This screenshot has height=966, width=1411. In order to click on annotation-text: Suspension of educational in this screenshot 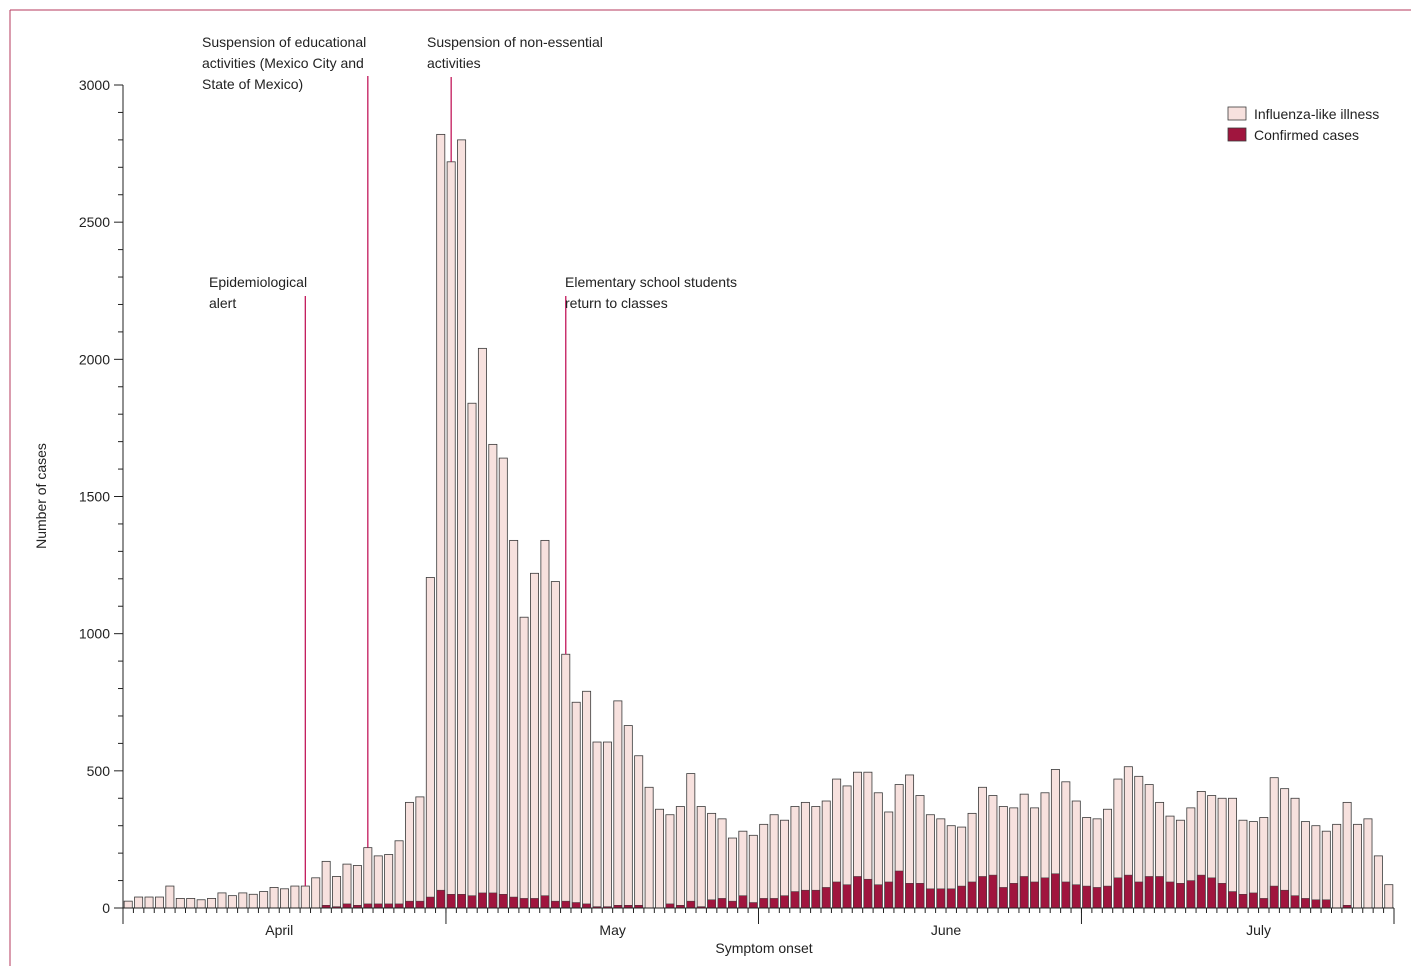, I will do `click(284, 42)`.